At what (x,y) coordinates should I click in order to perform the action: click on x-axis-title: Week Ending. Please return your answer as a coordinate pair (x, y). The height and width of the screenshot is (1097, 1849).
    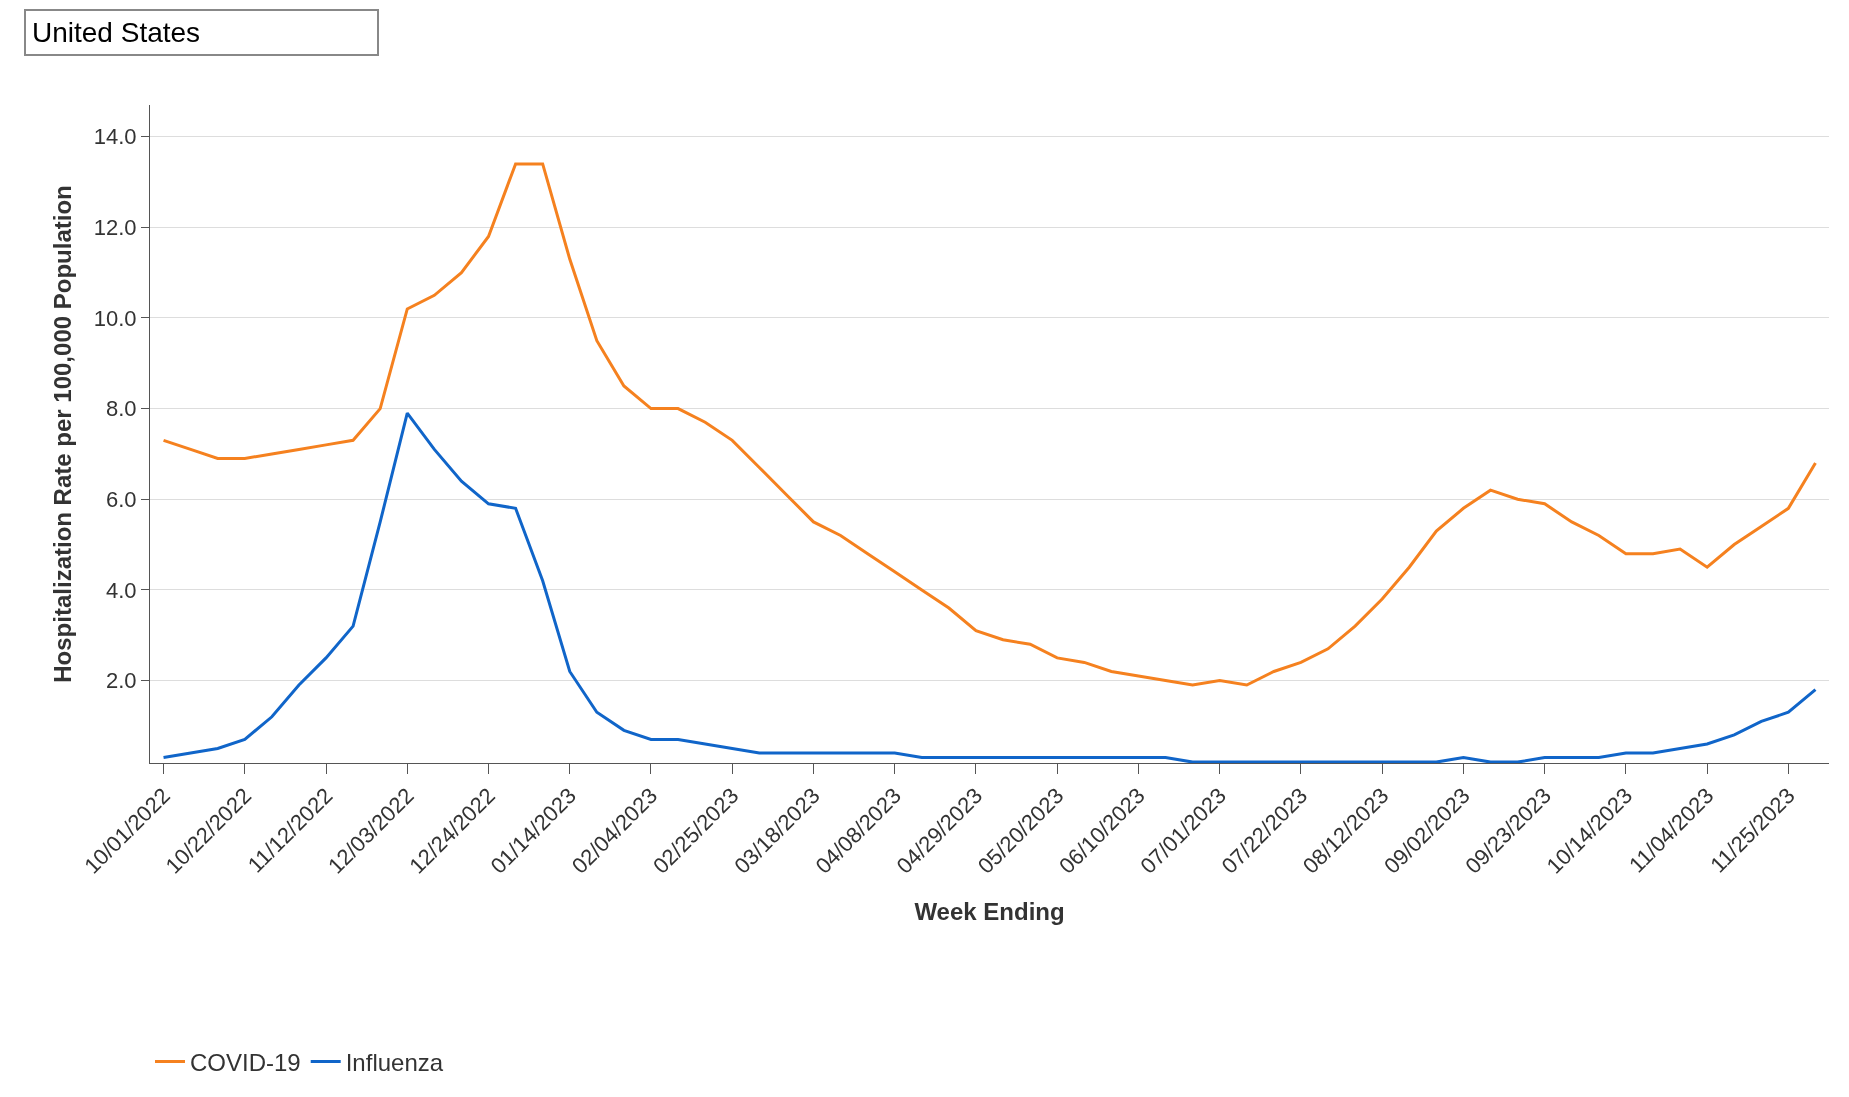
    Looking at the image, I should click on (989, 911).